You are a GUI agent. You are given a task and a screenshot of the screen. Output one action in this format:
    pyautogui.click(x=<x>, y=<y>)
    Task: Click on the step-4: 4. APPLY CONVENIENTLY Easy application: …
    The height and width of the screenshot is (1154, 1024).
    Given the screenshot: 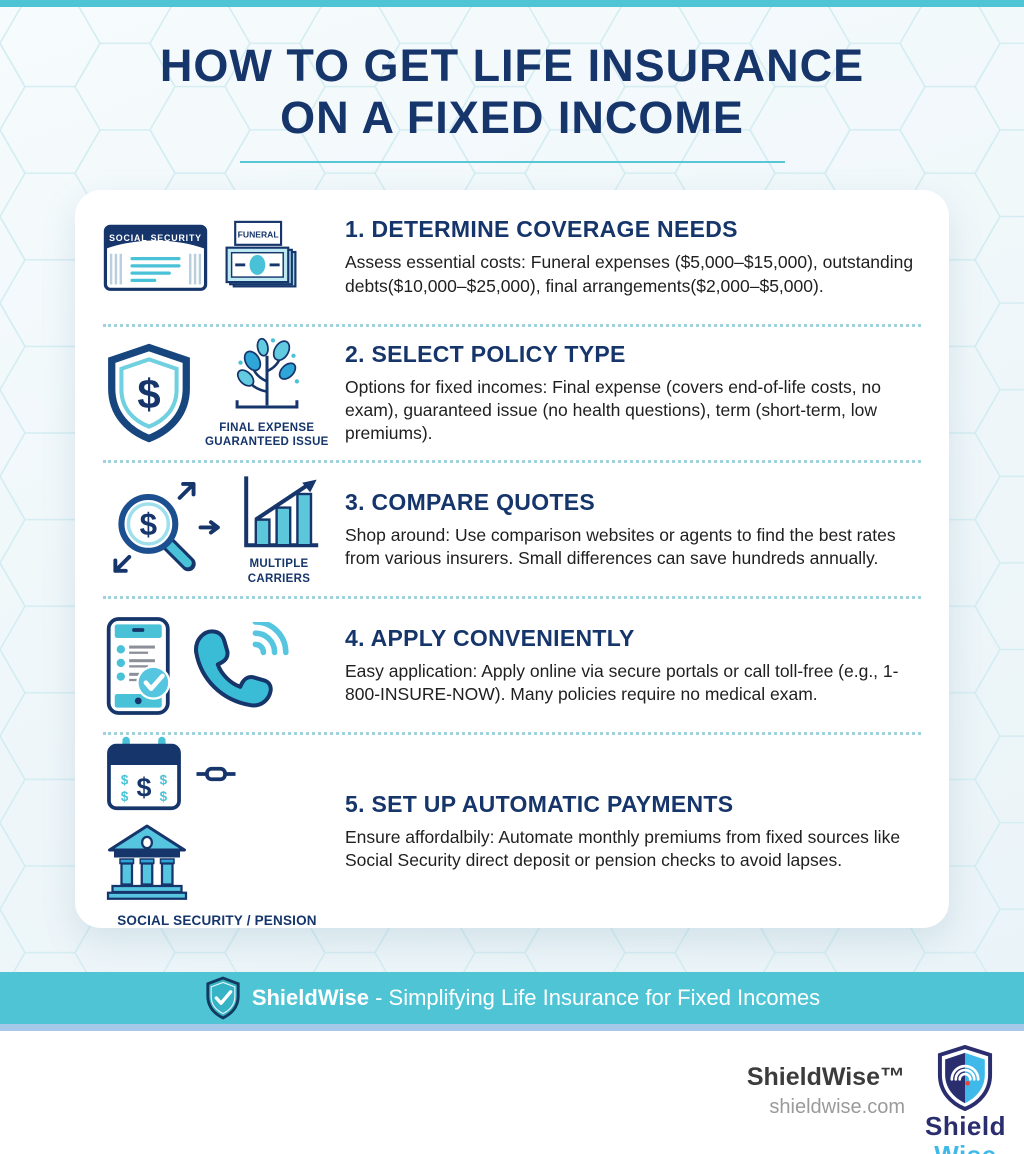 What is the action you would take?
    pyautogui.click(x=512, y=664)
    